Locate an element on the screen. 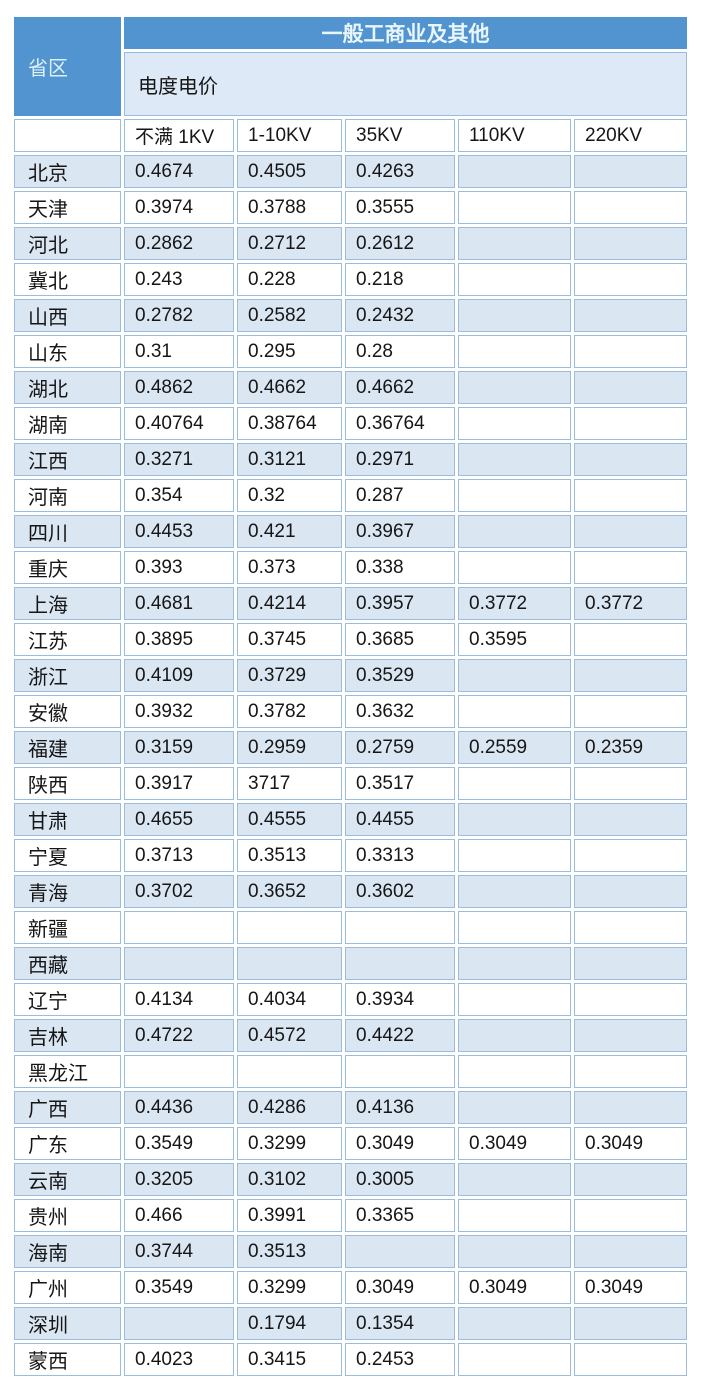 This screenshot has height=1392, width=704. price-cell: 0.3772 is located at coordinates (631, 603).